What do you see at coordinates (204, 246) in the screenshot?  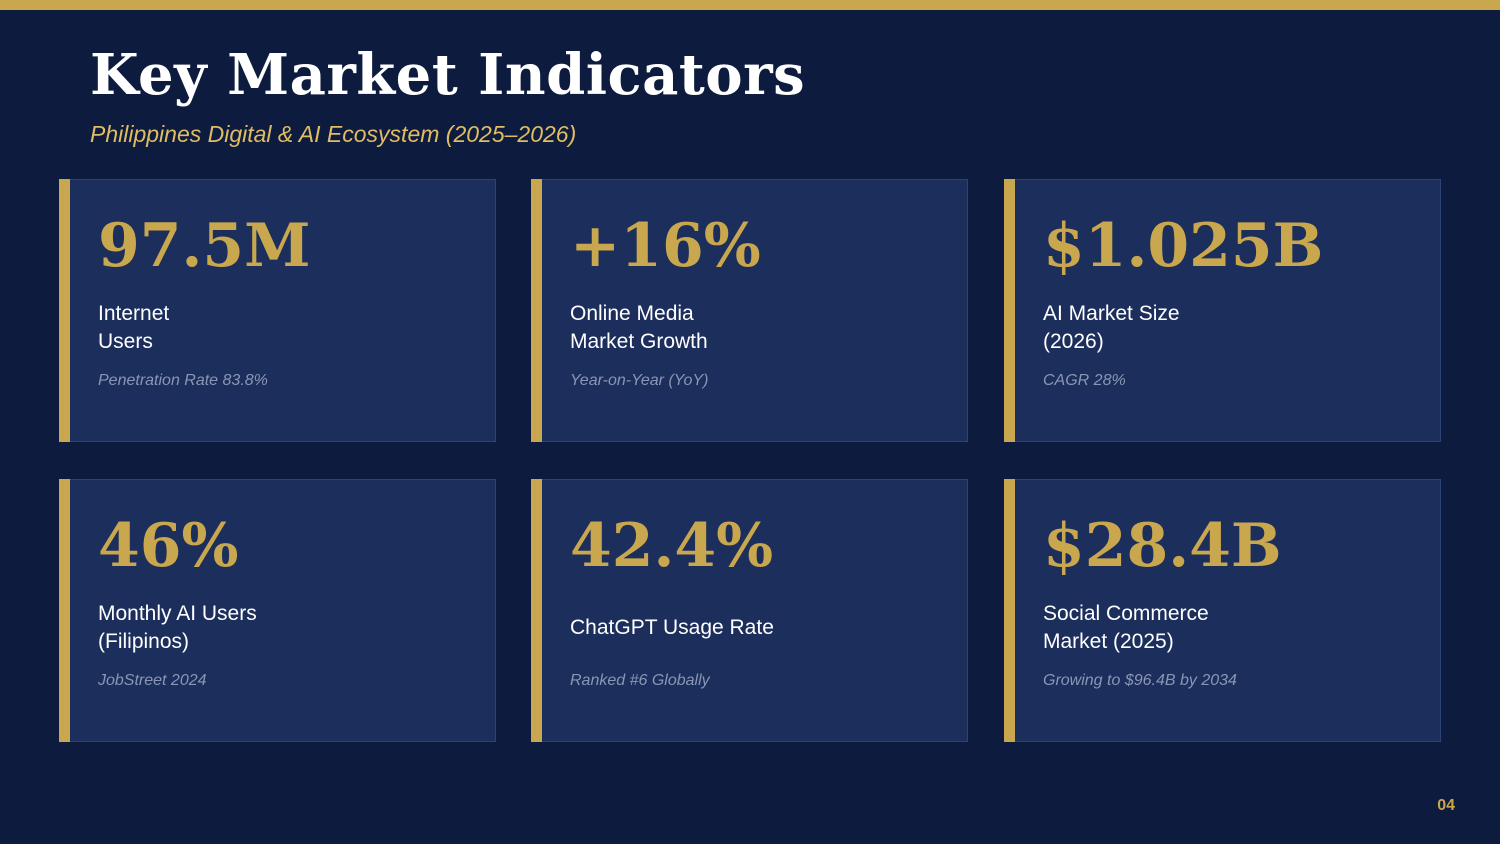 I see `card-metric: 97.5M` at bounding box center [204, 246].